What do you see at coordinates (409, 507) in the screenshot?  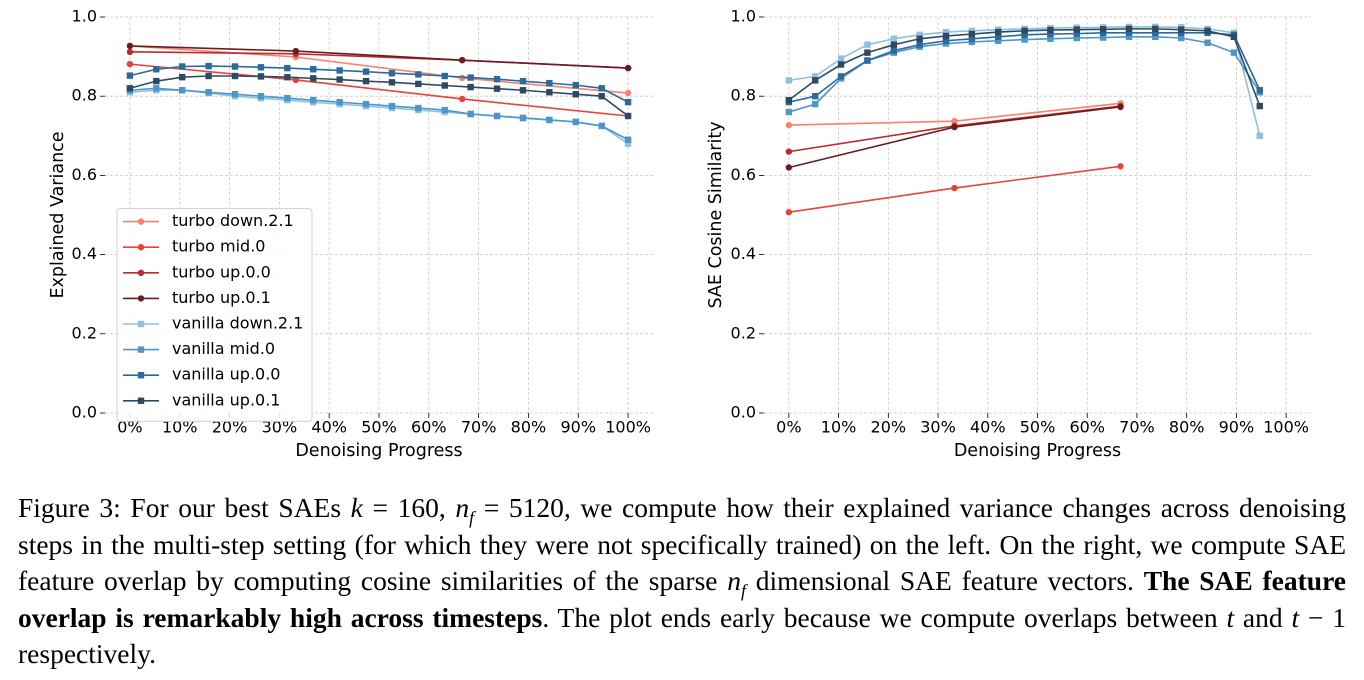 I see `caption-text: = 160,` at bounding box center [409, 507].